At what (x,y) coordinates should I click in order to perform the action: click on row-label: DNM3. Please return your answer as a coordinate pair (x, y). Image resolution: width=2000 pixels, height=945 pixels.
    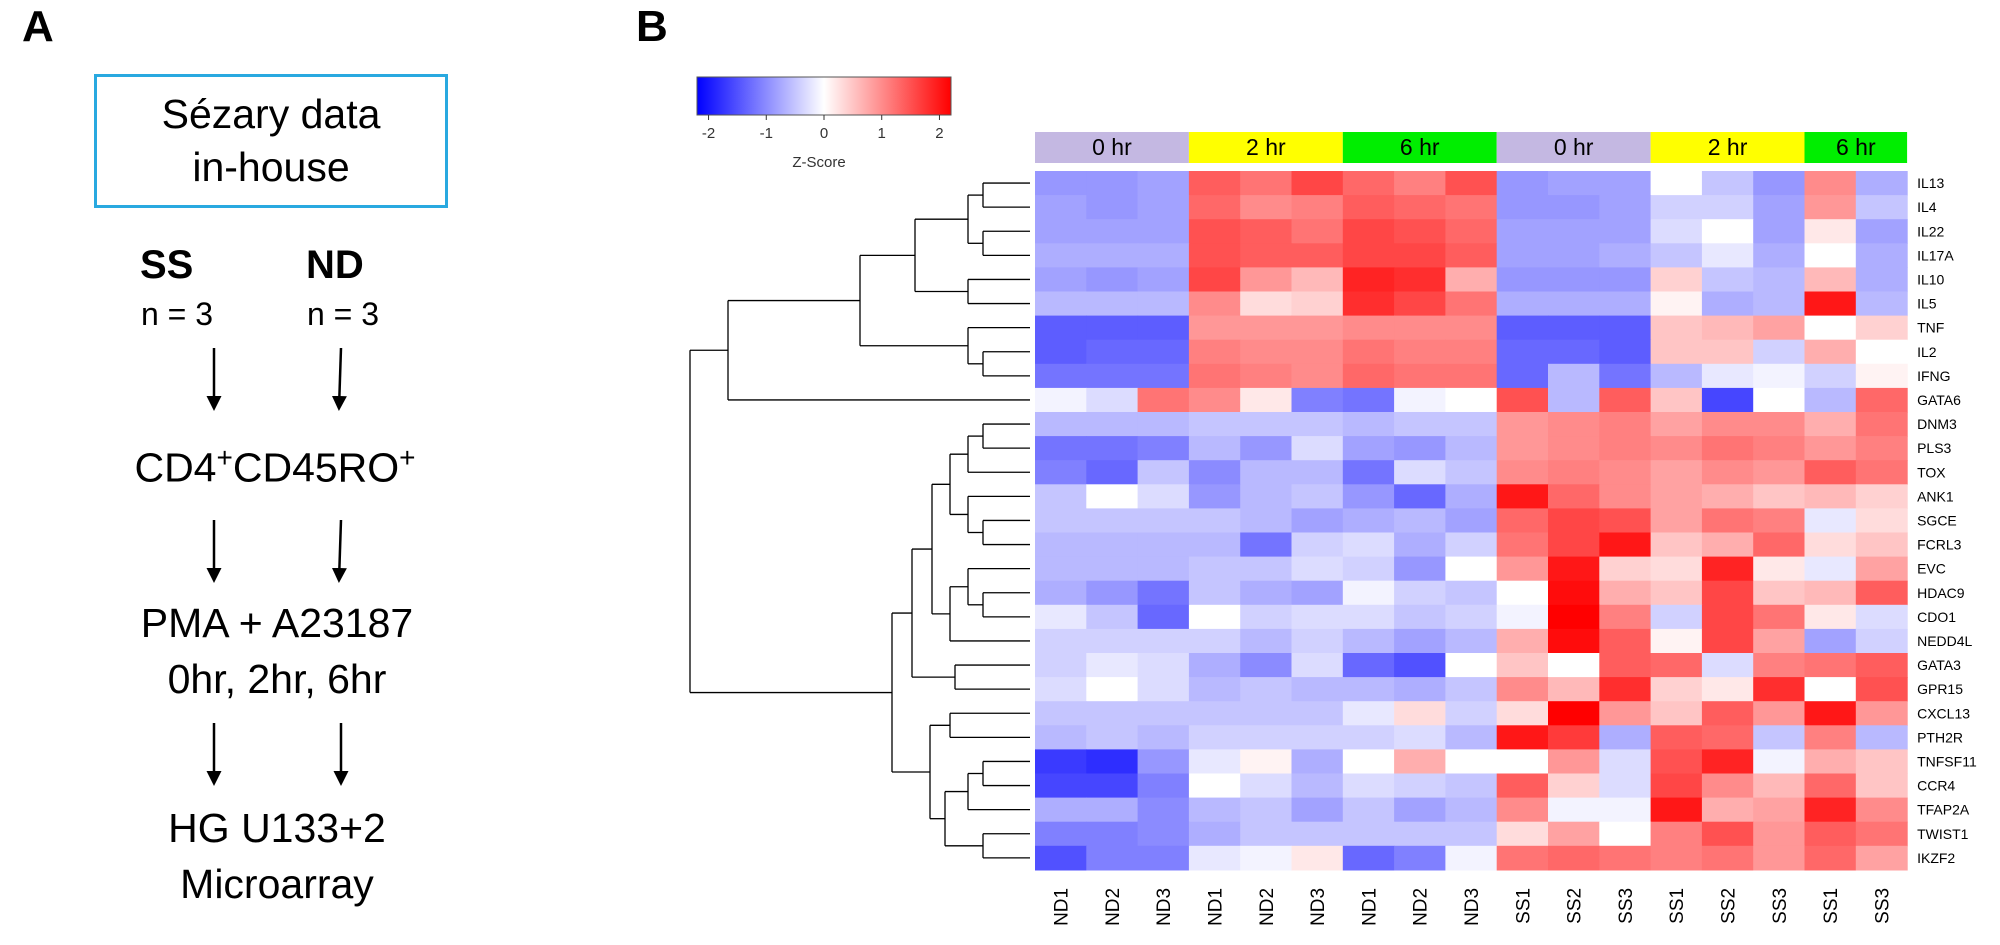
    Looking at the image, I should click on (1937, 424).